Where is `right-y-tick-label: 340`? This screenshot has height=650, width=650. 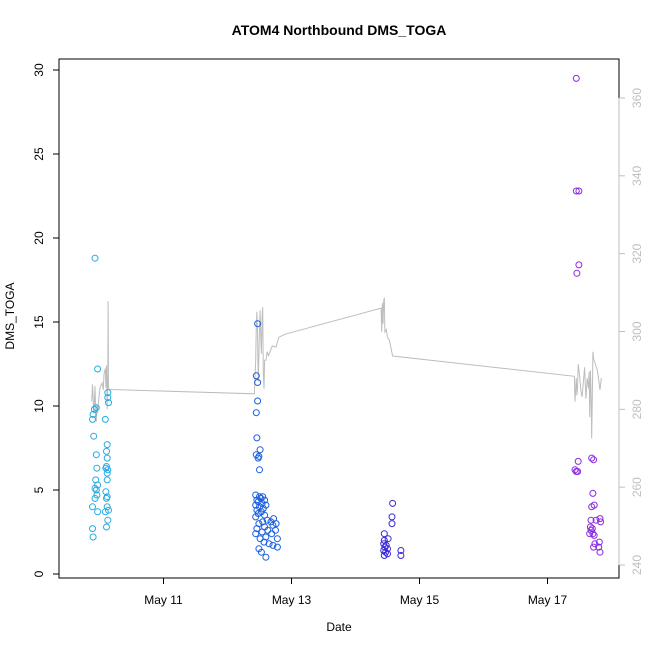
right-y-tick-label: 340 is located at coordinates (637, 176).